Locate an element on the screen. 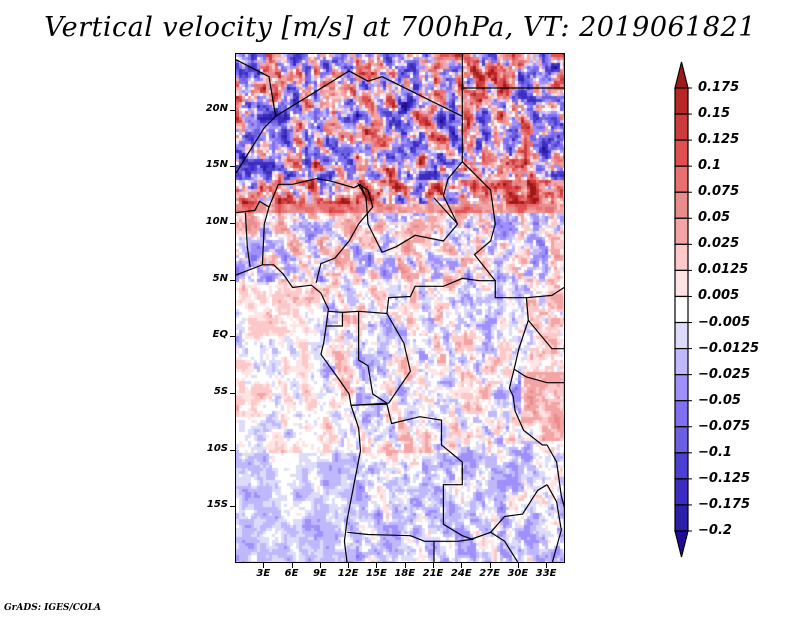  colorbar-level-label: −0.2 is located at coordinates (715, 530).